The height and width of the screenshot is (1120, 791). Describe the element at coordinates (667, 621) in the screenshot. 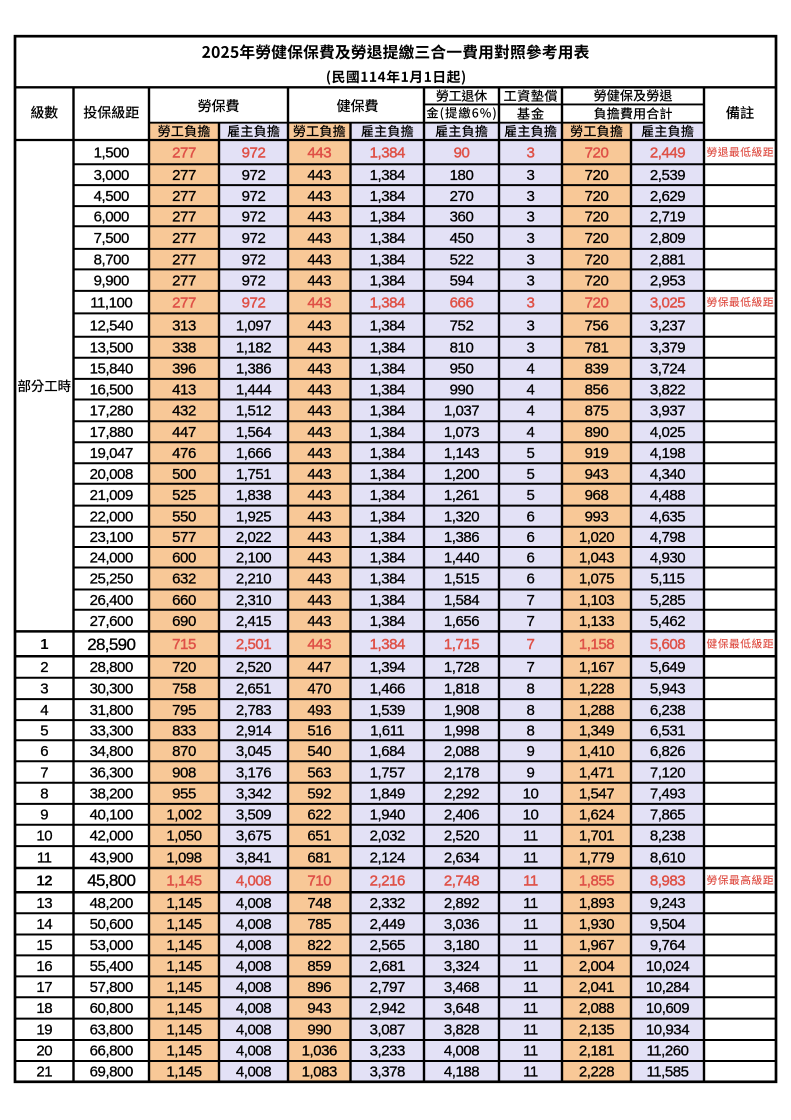

I see `svg-text: 5,462` at that location.